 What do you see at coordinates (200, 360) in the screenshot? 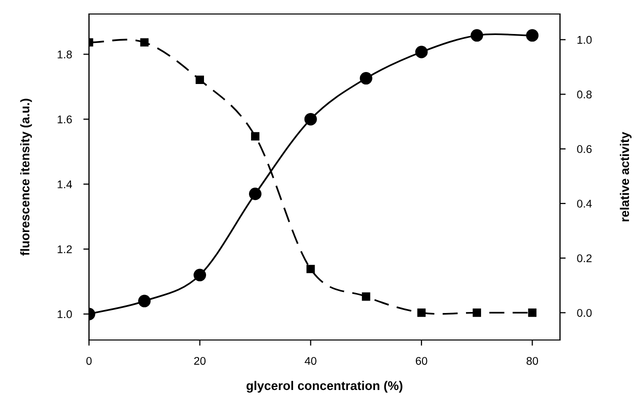
I see `x-tick-label: 20` at bounding box center [200, 360].